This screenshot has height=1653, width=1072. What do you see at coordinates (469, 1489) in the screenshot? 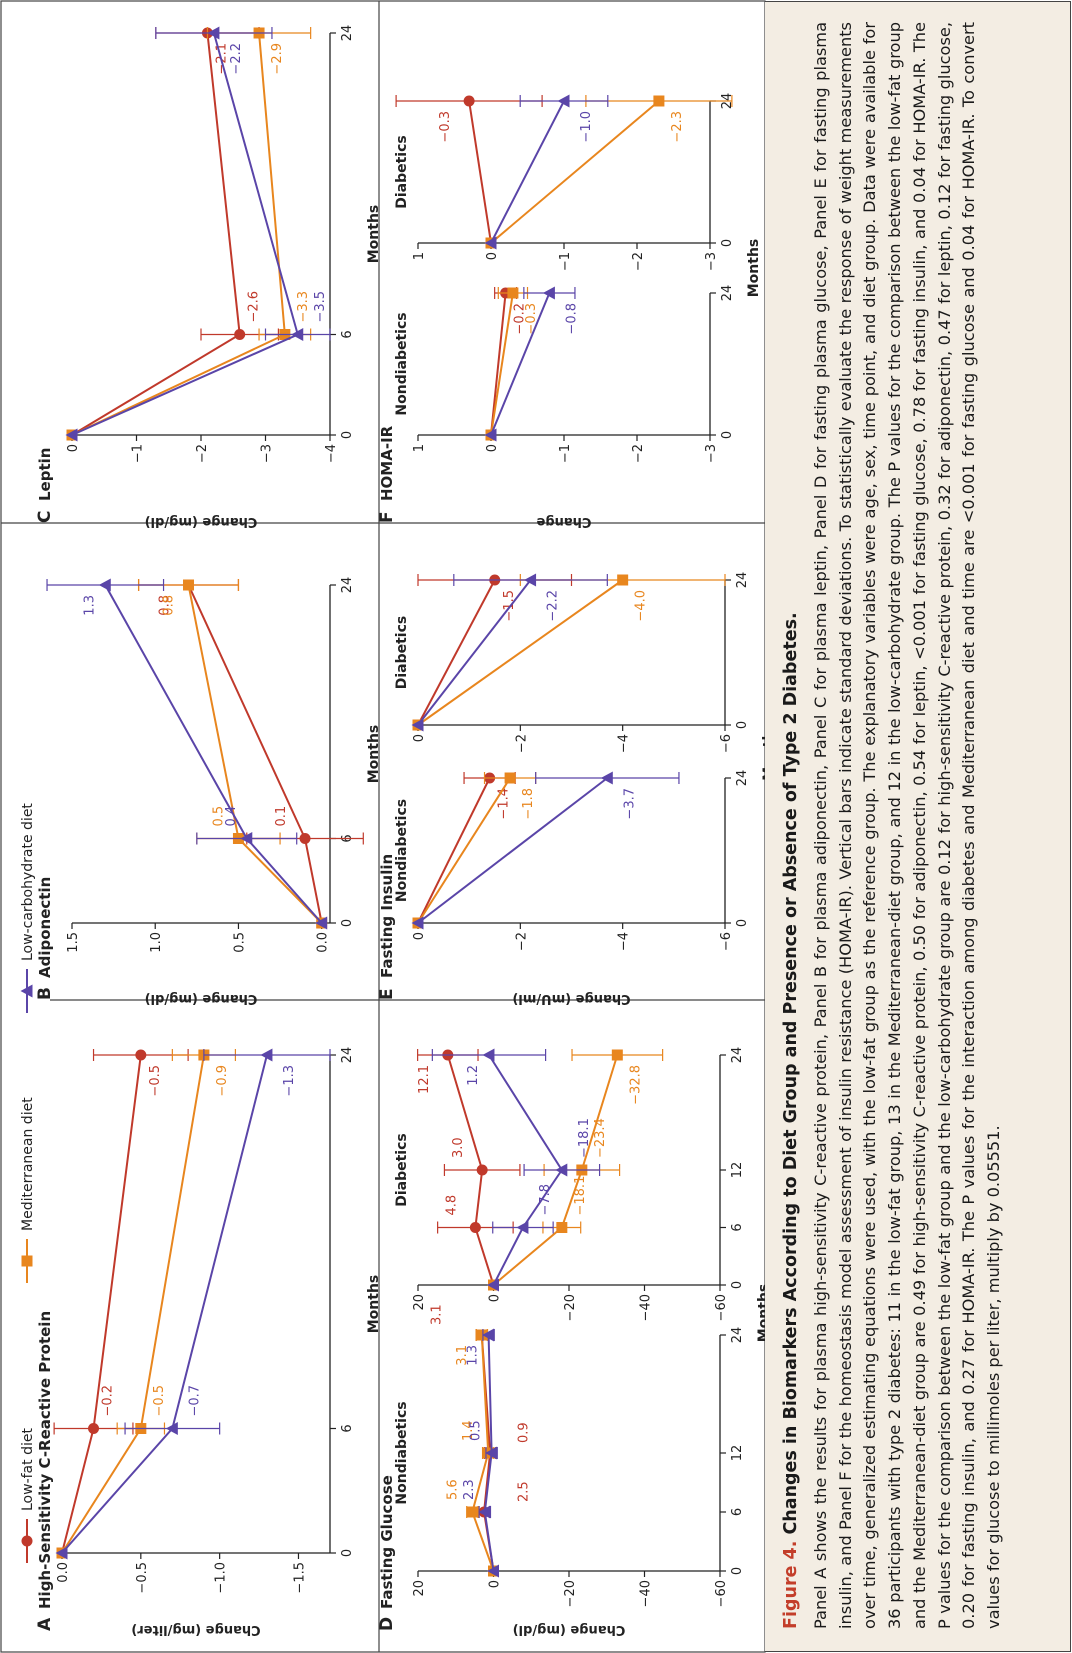
I see `data-label-low_carb: 2.3` at bounding box center [469, 1489].